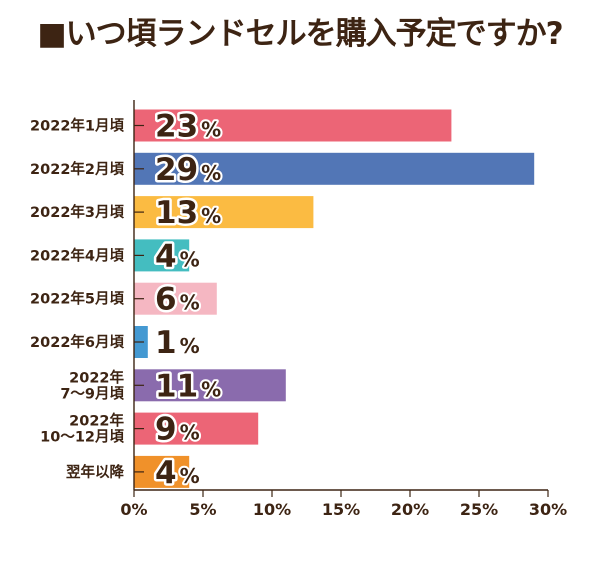 The width and height of the screenshot is (600, 564). Describe the element at coordinates (188, 386) in the screenshot. I see `value-label-7: 11%` at that location.